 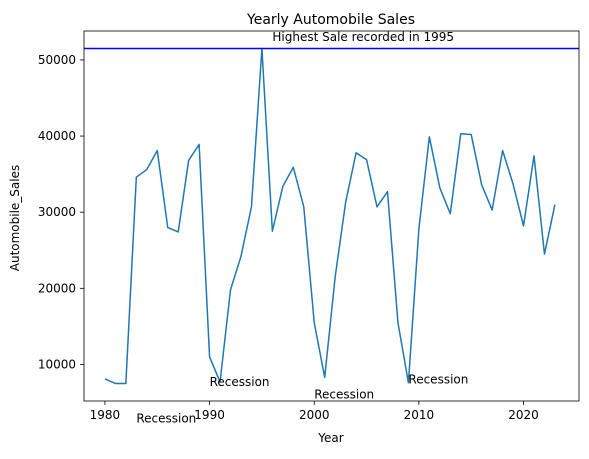 I want to click on data-point-2005, so click(x=366, y=159).